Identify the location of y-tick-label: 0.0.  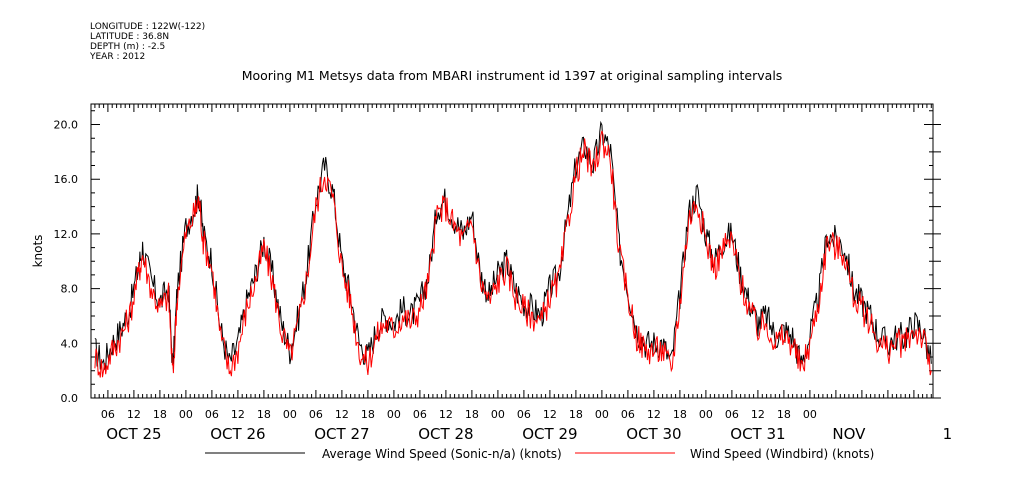
(70, 398).